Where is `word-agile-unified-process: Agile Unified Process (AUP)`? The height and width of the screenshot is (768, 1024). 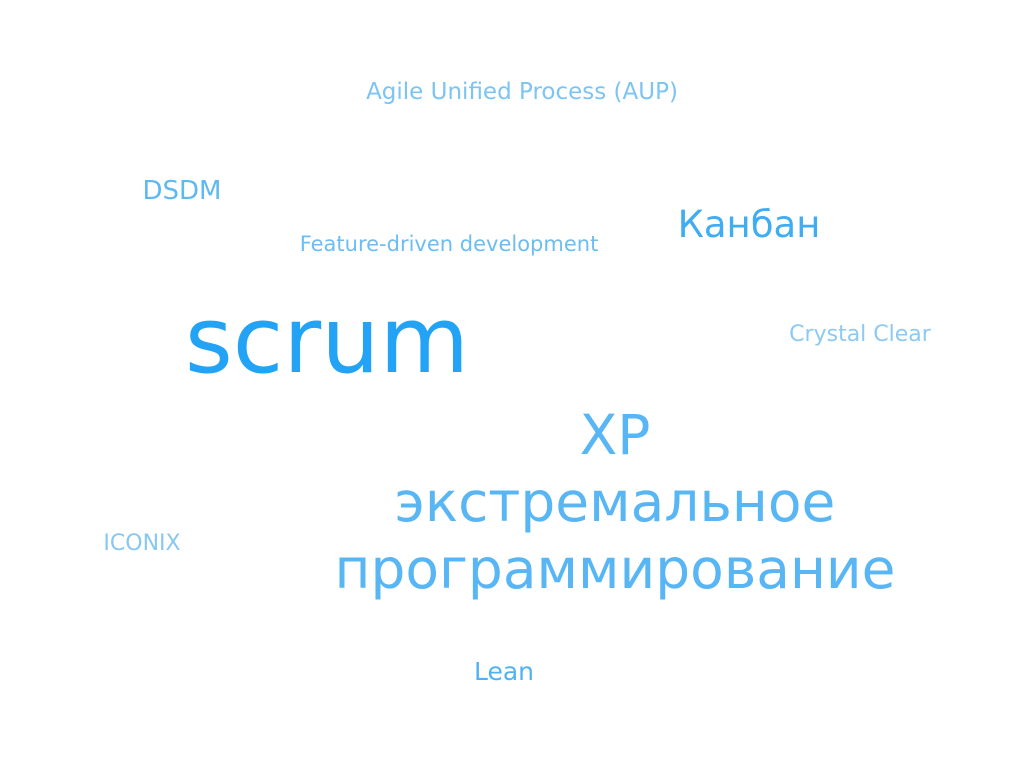 word-agile-unified-process: Agile Unified Process (AUP) is located at coordinates (522, 92).